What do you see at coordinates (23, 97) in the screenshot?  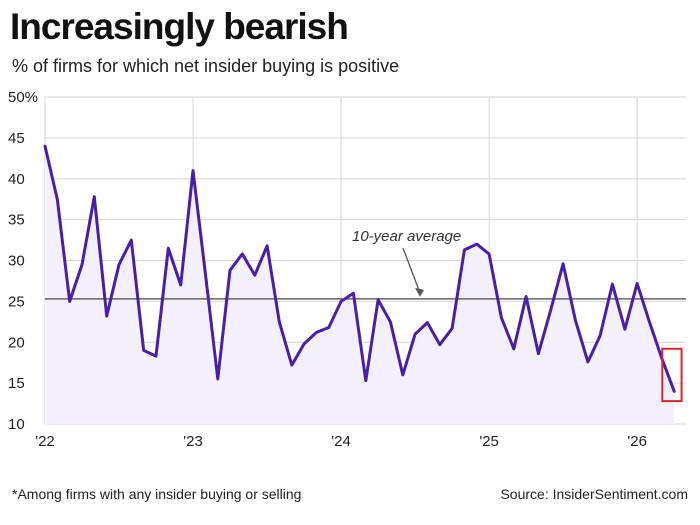 I see `y-tick-label: 50%` at bounding box center [23, 97].